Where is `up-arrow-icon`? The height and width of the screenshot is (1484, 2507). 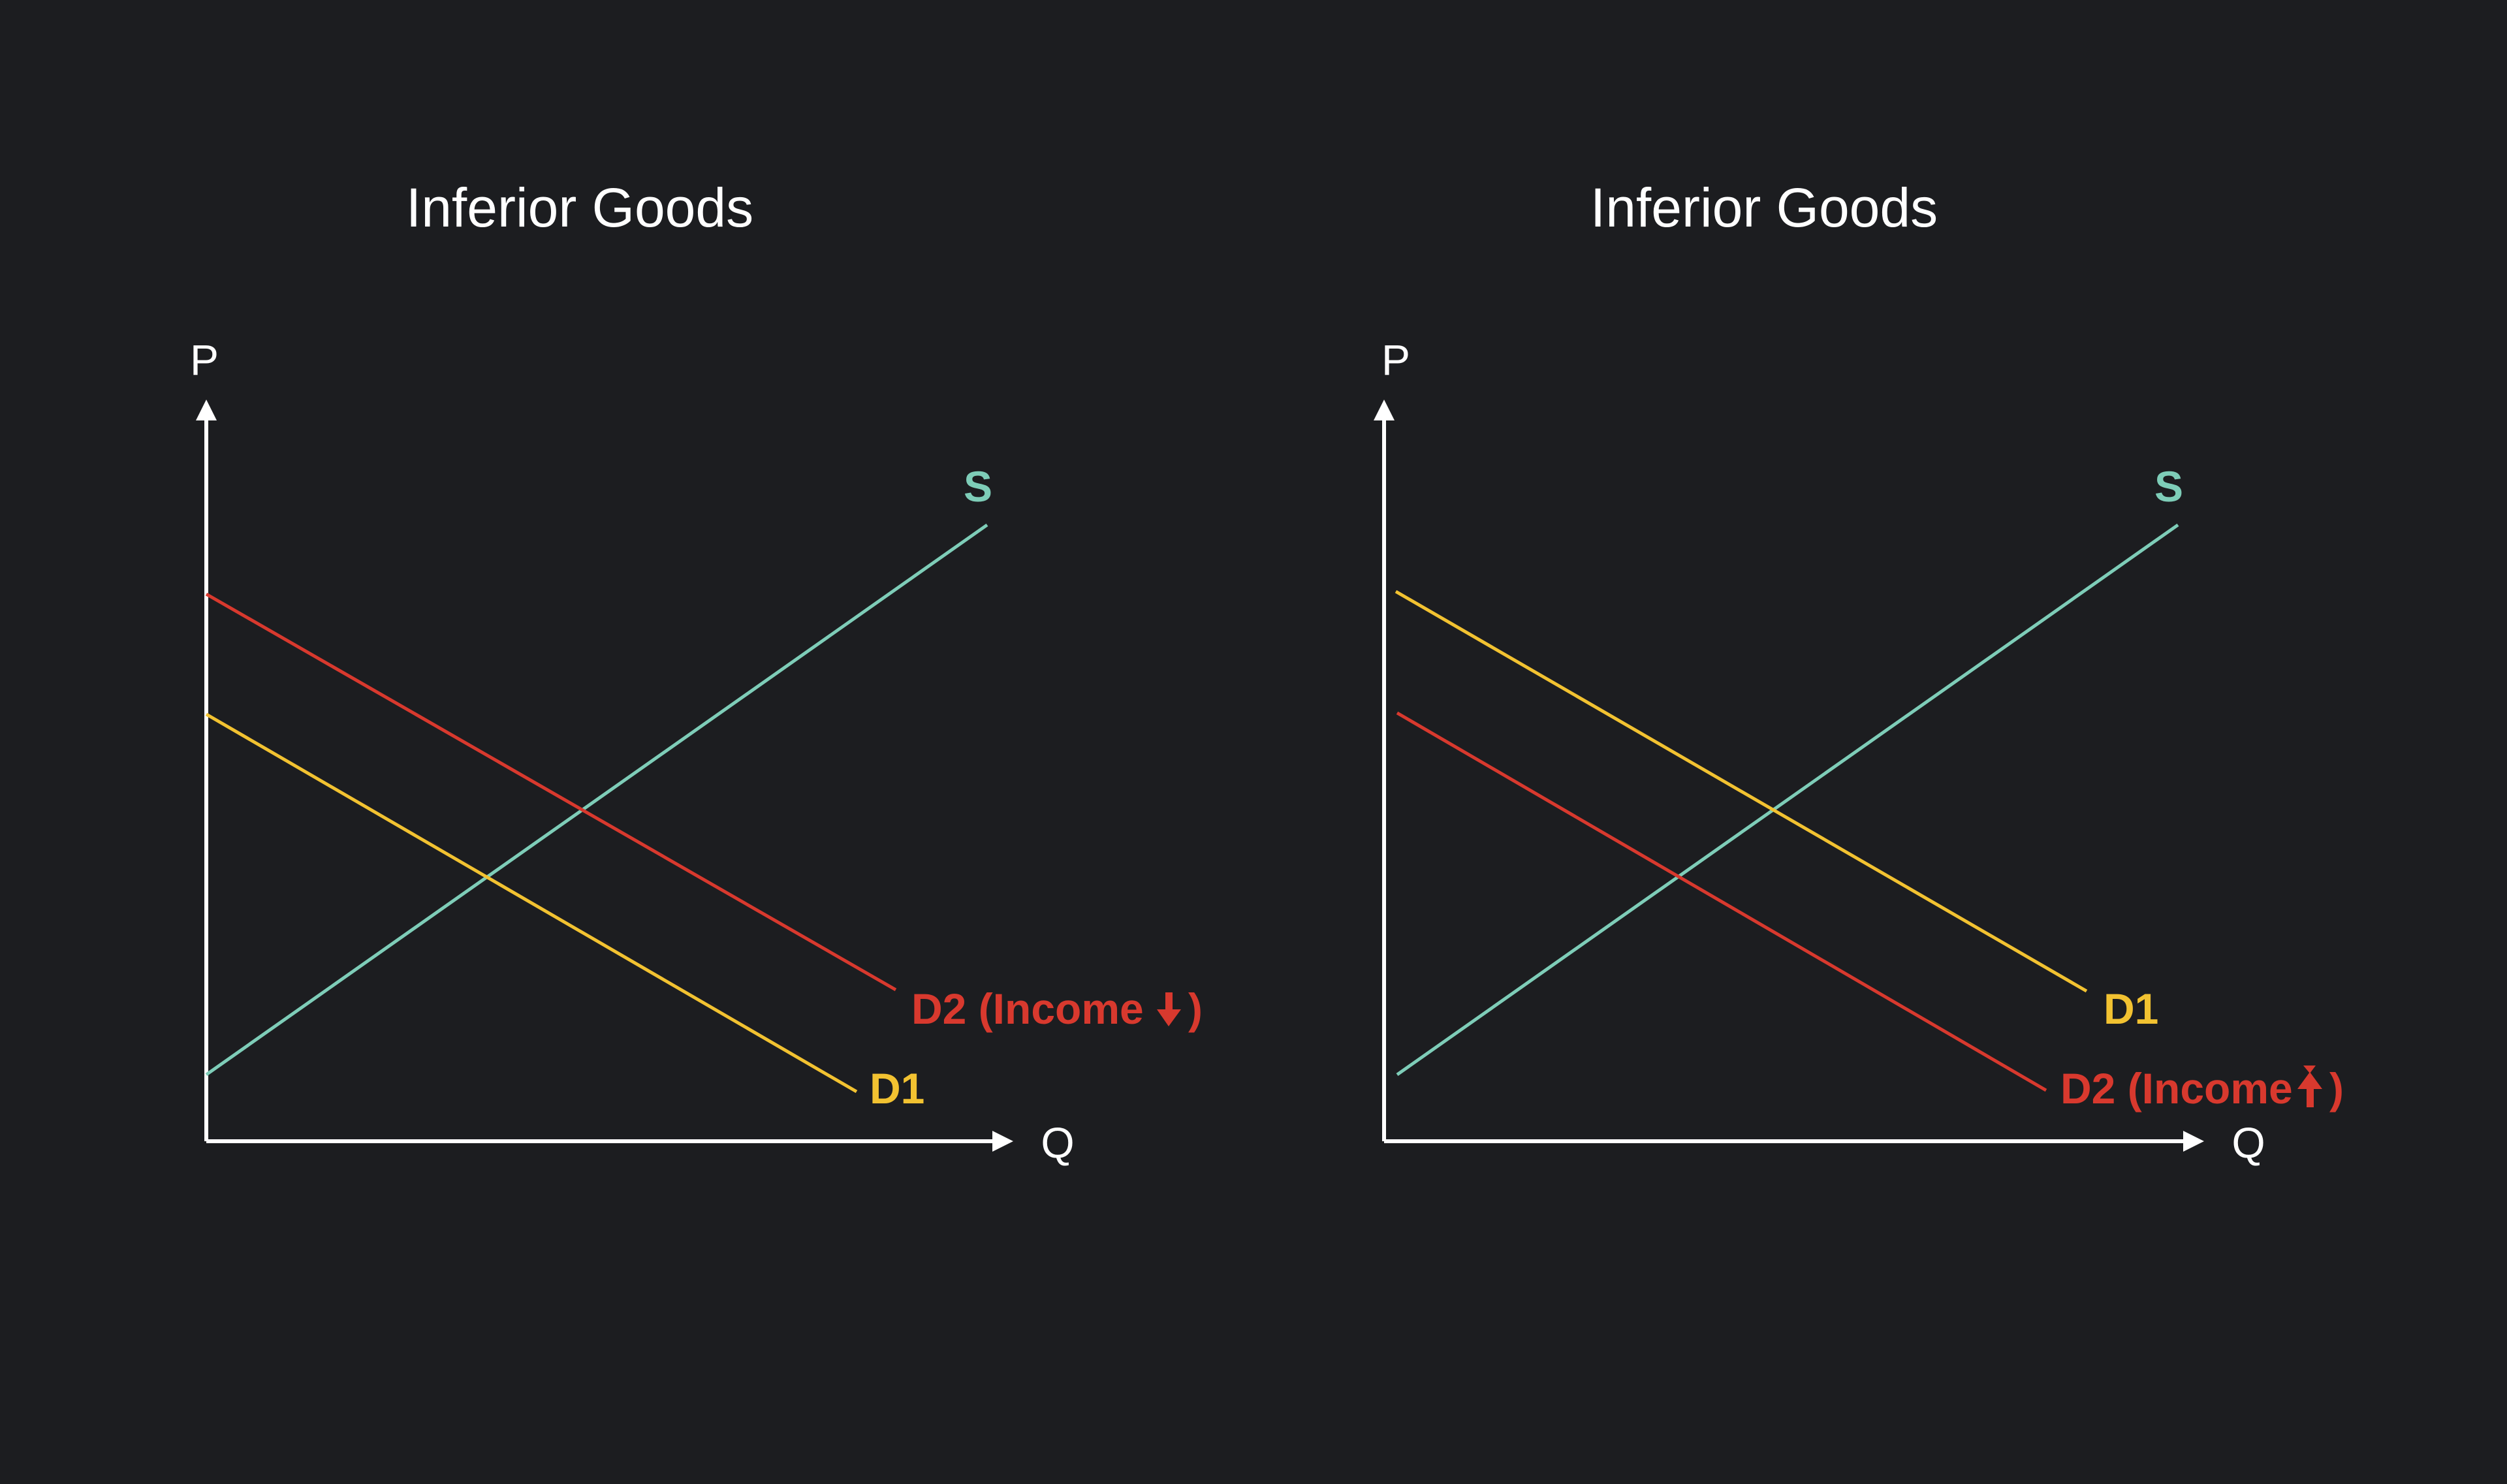 up-arrow-icon is located at coordinates (2309, 1086).